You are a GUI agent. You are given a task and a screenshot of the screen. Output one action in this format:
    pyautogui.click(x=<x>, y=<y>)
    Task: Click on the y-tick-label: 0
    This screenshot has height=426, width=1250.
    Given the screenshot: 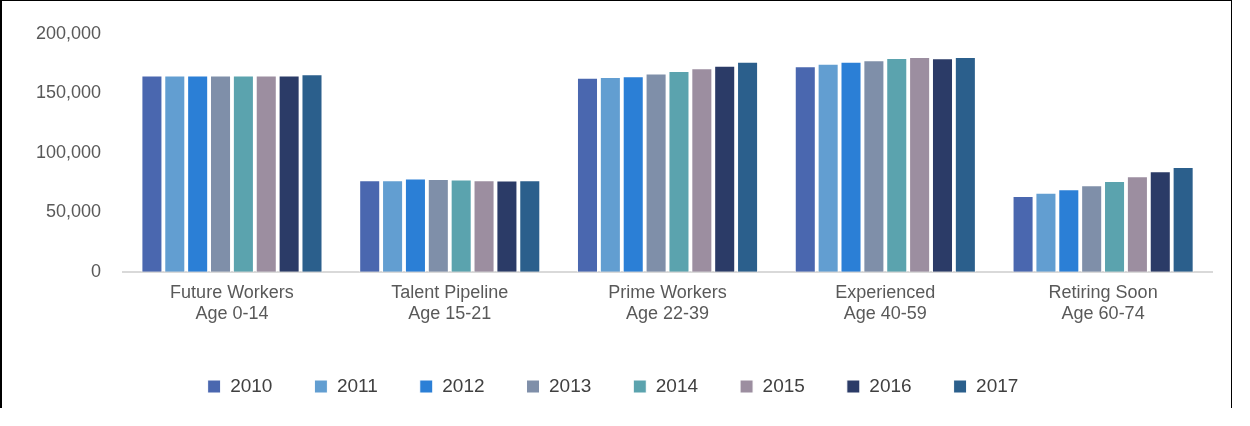 What is the action you would take?
    pyautogui.click(x=96, y=270)
    